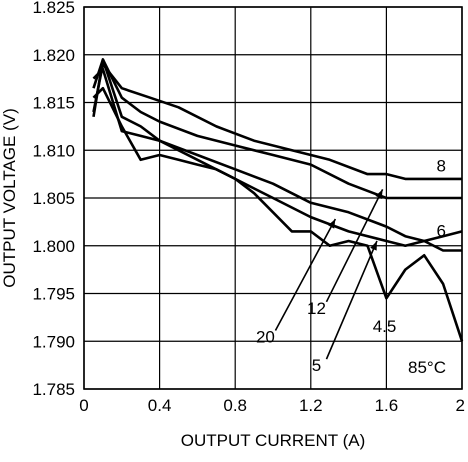 The image size is (468, 462). What do you see at coordinates (387, 405) in the screenshot?
I see `x-tick-label: 1.6` at bounding box center [387, 405].